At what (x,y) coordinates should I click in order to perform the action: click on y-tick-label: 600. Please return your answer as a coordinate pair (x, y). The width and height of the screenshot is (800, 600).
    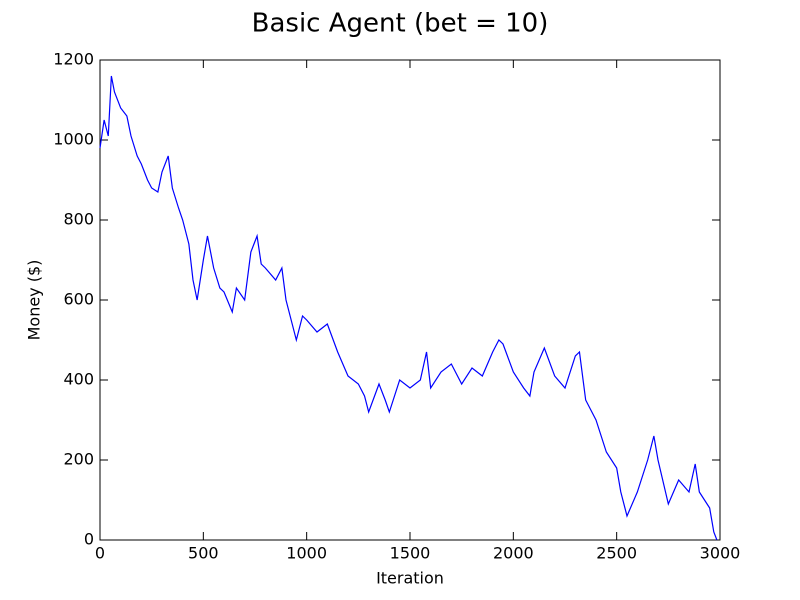
    Looking at the image, I should click on (78, 299).